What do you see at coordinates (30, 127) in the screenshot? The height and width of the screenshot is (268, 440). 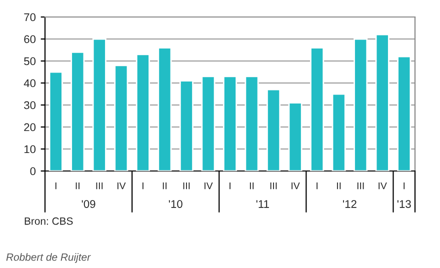 I see `y-tick-label: 20` at bounding box center [30, 127].